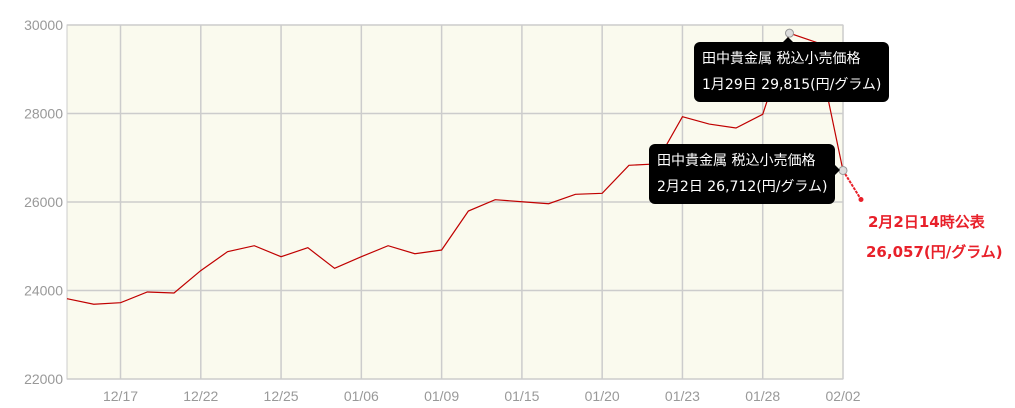 This screenshot has height=408, width=1015. Describe the element at coordinates (441, 396) in the screenshot. I see `x-tick-label: 01/09` at that location.